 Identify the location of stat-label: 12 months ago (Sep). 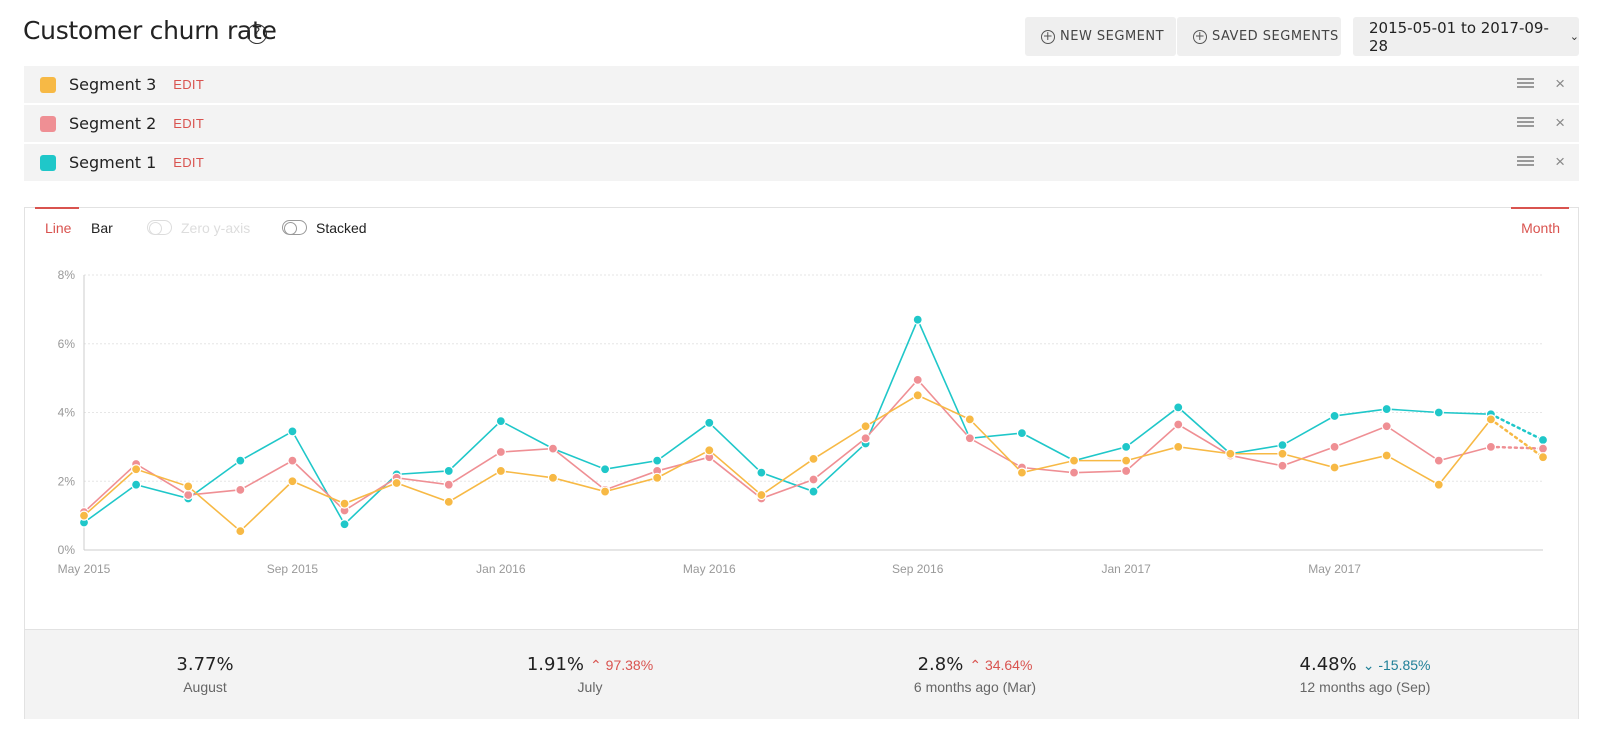
(1365, 687).